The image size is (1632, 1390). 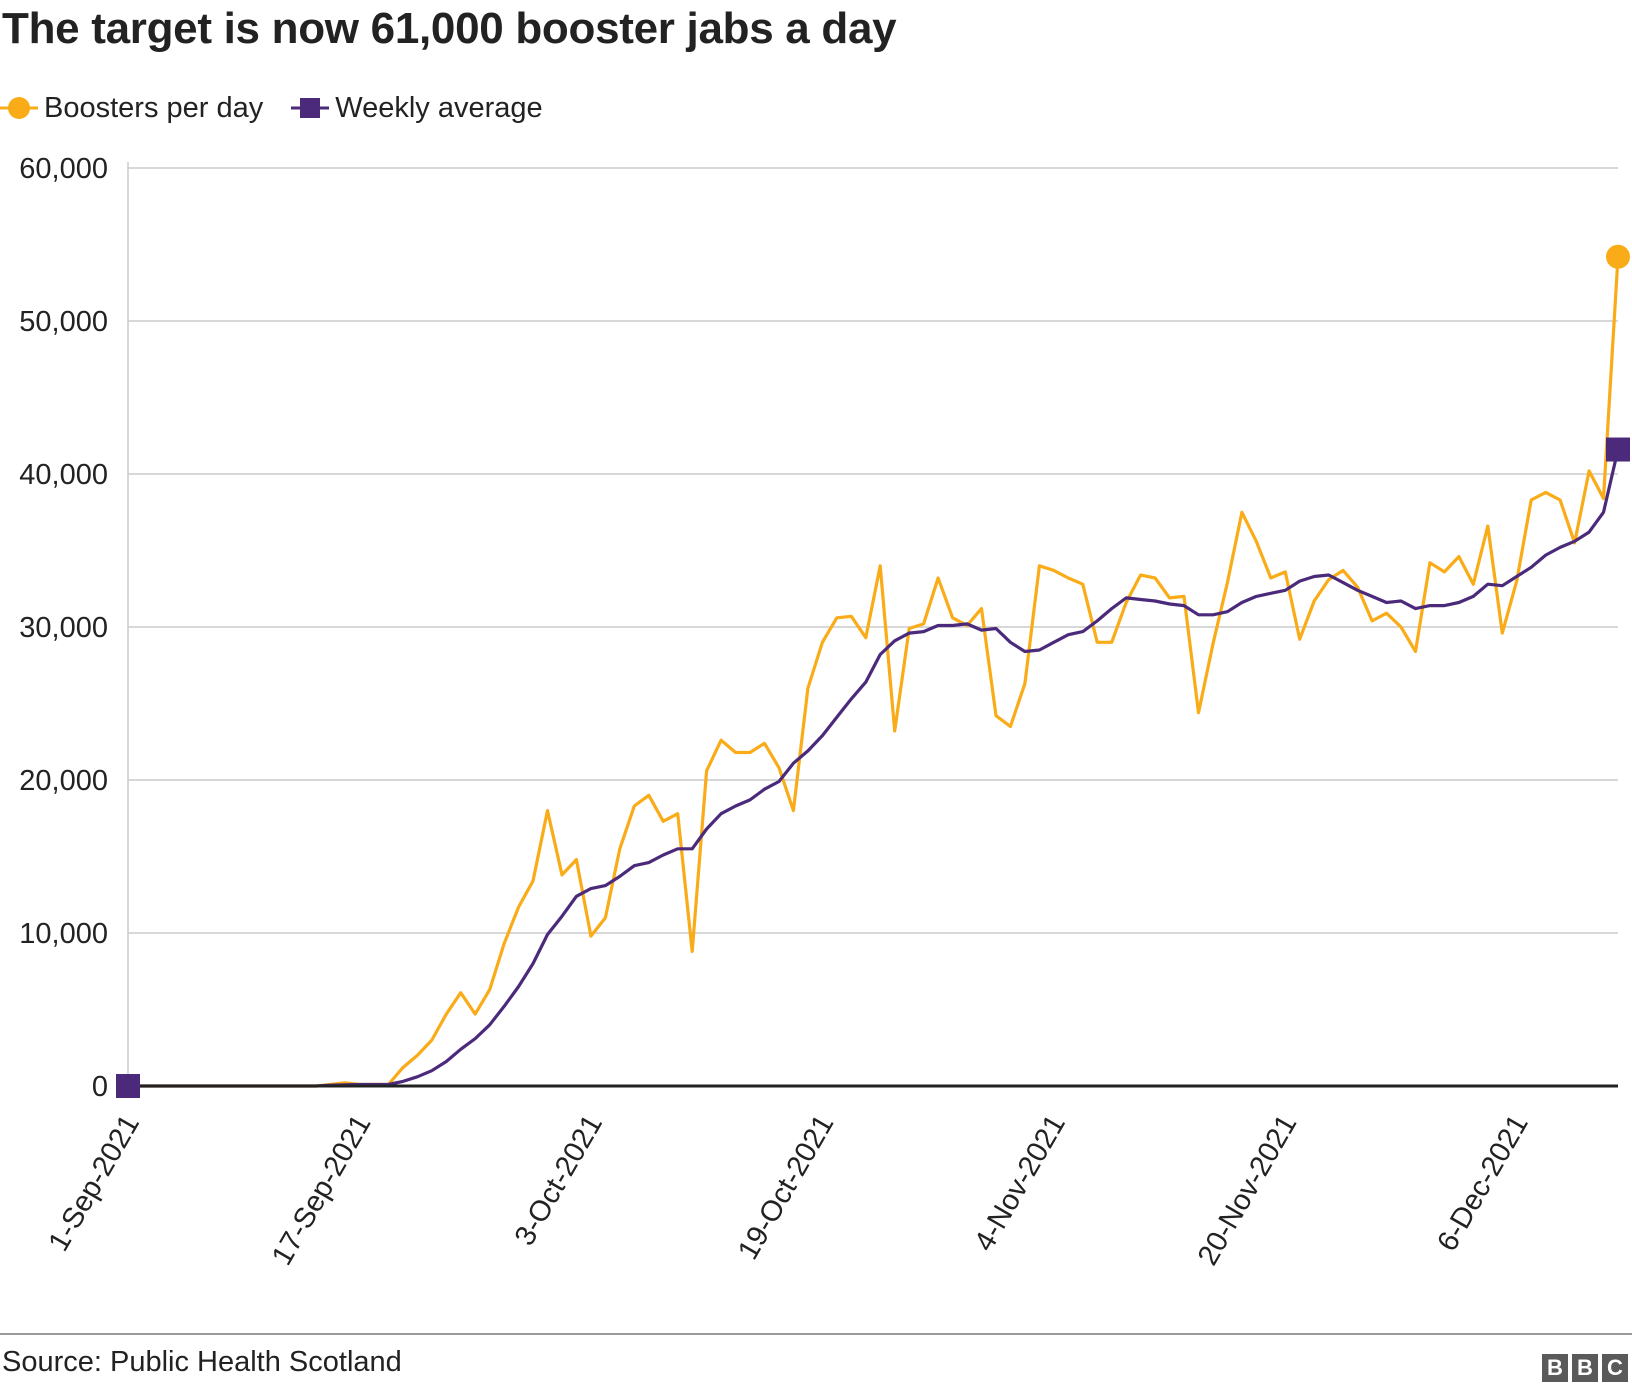 I want to click on legend-item-boosters: Boosters per day, so click(x=131, y=108).